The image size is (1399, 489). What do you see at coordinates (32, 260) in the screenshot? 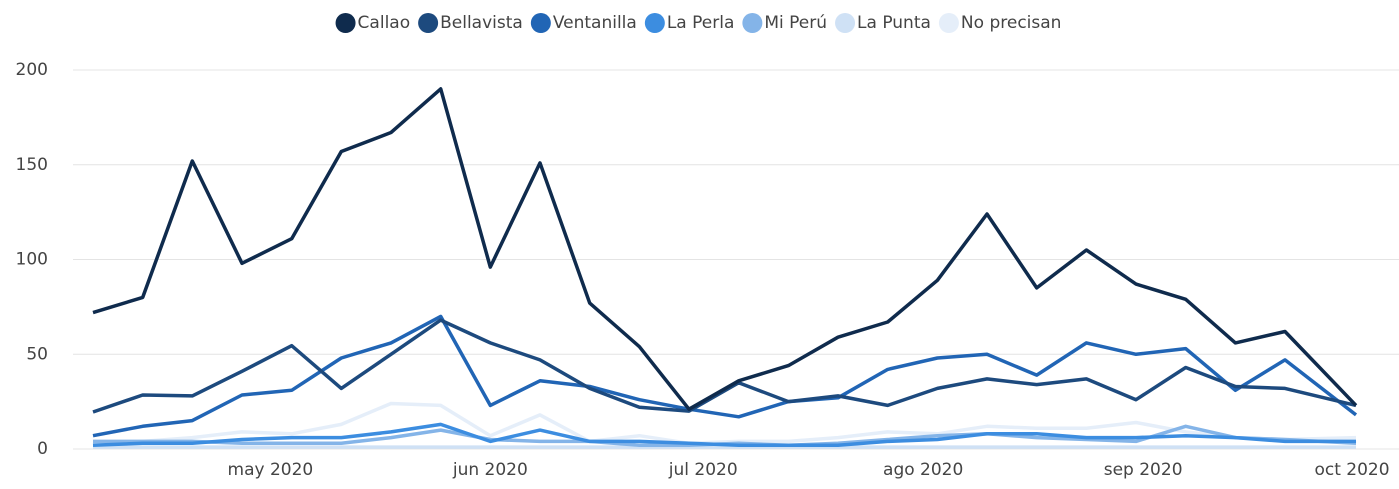
I see `y-tick-label: 100` at bounding box center [32, 260].